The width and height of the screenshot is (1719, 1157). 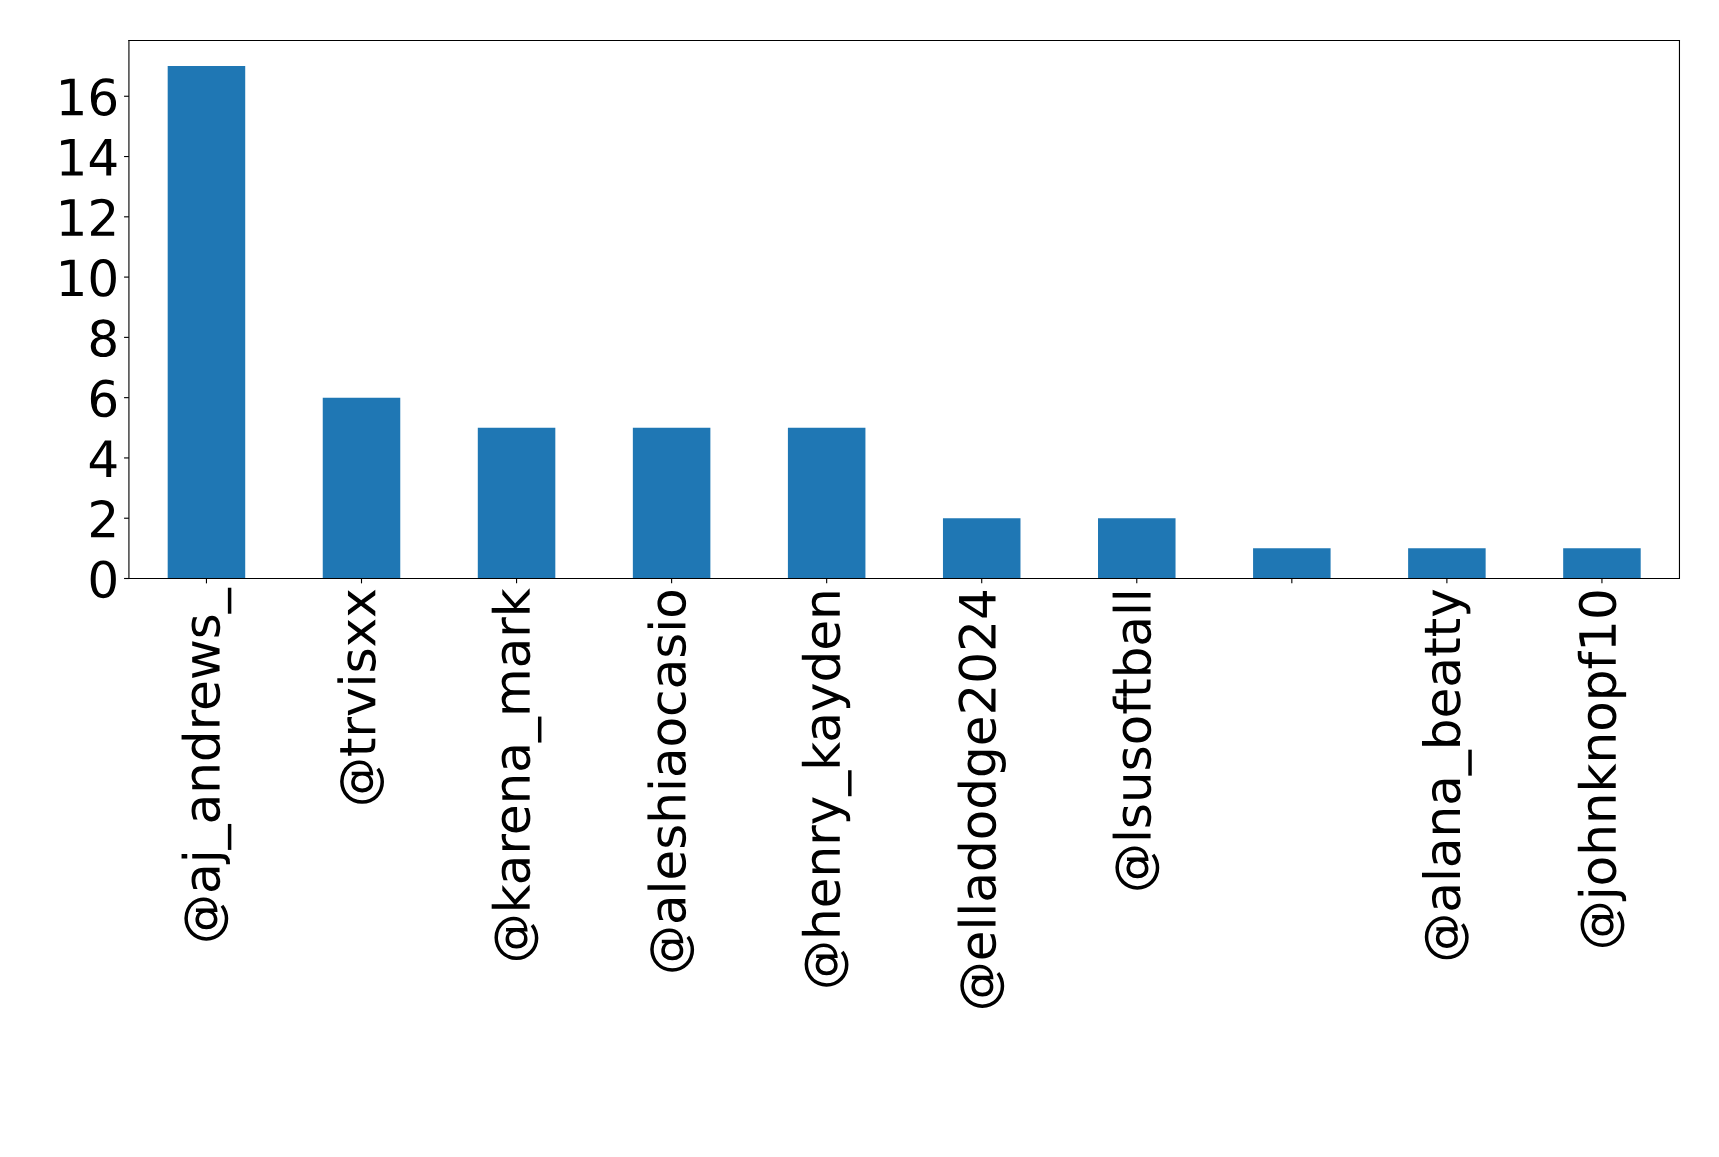 I want to click on x-tick-label: @karena_mark, so click(x=516, y=774).